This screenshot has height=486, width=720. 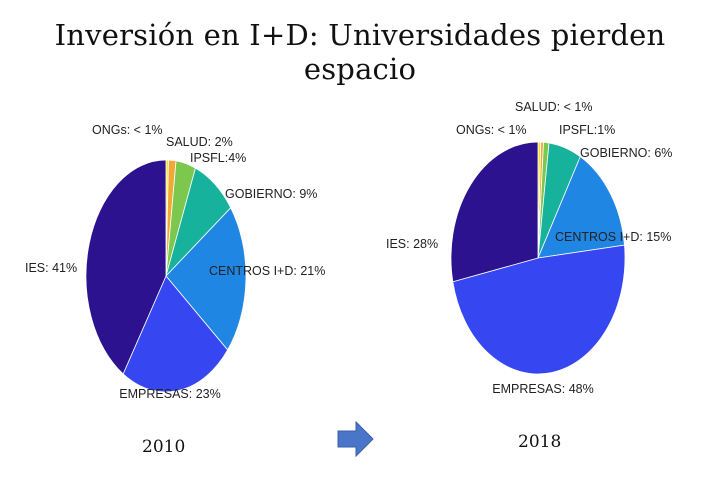 I want to click on pie-slice-centros-2010, so click(x=206, y=279).